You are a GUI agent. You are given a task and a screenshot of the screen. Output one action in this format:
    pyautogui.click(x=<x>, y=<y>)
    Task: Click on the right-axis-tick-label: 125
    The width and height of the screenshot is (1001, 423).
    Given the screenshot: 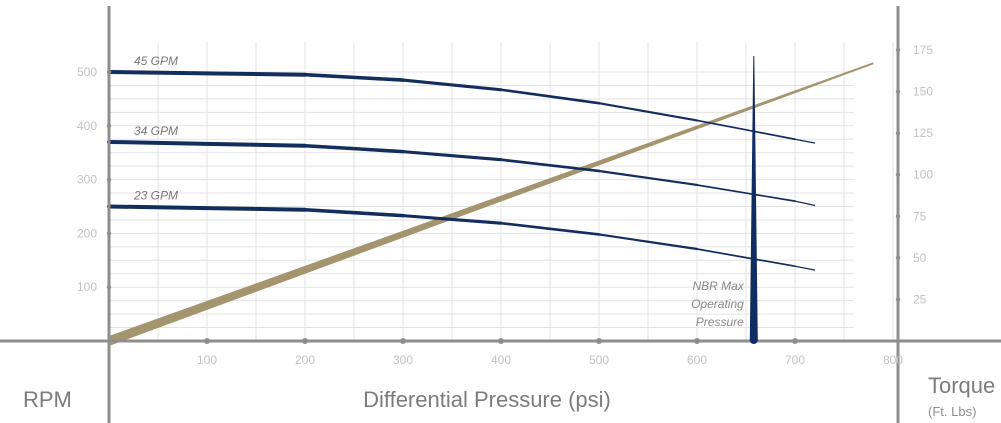 What is the action you would take?
    pyautogui.click(x=923, y=133)
    